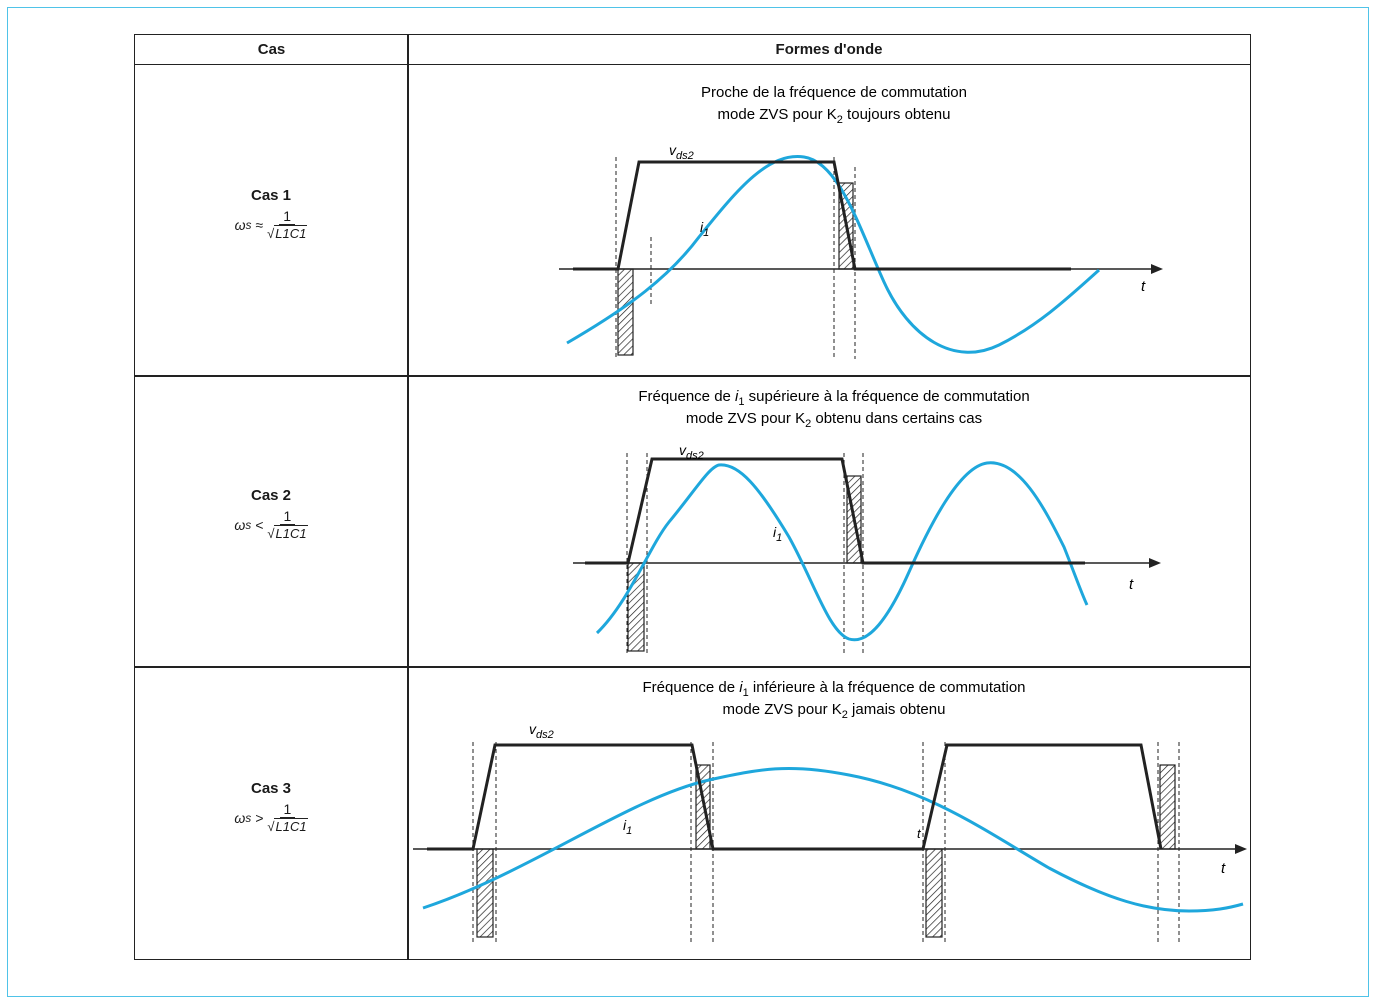  I want to click on case-3-hatched-zones, so click(826, 851).